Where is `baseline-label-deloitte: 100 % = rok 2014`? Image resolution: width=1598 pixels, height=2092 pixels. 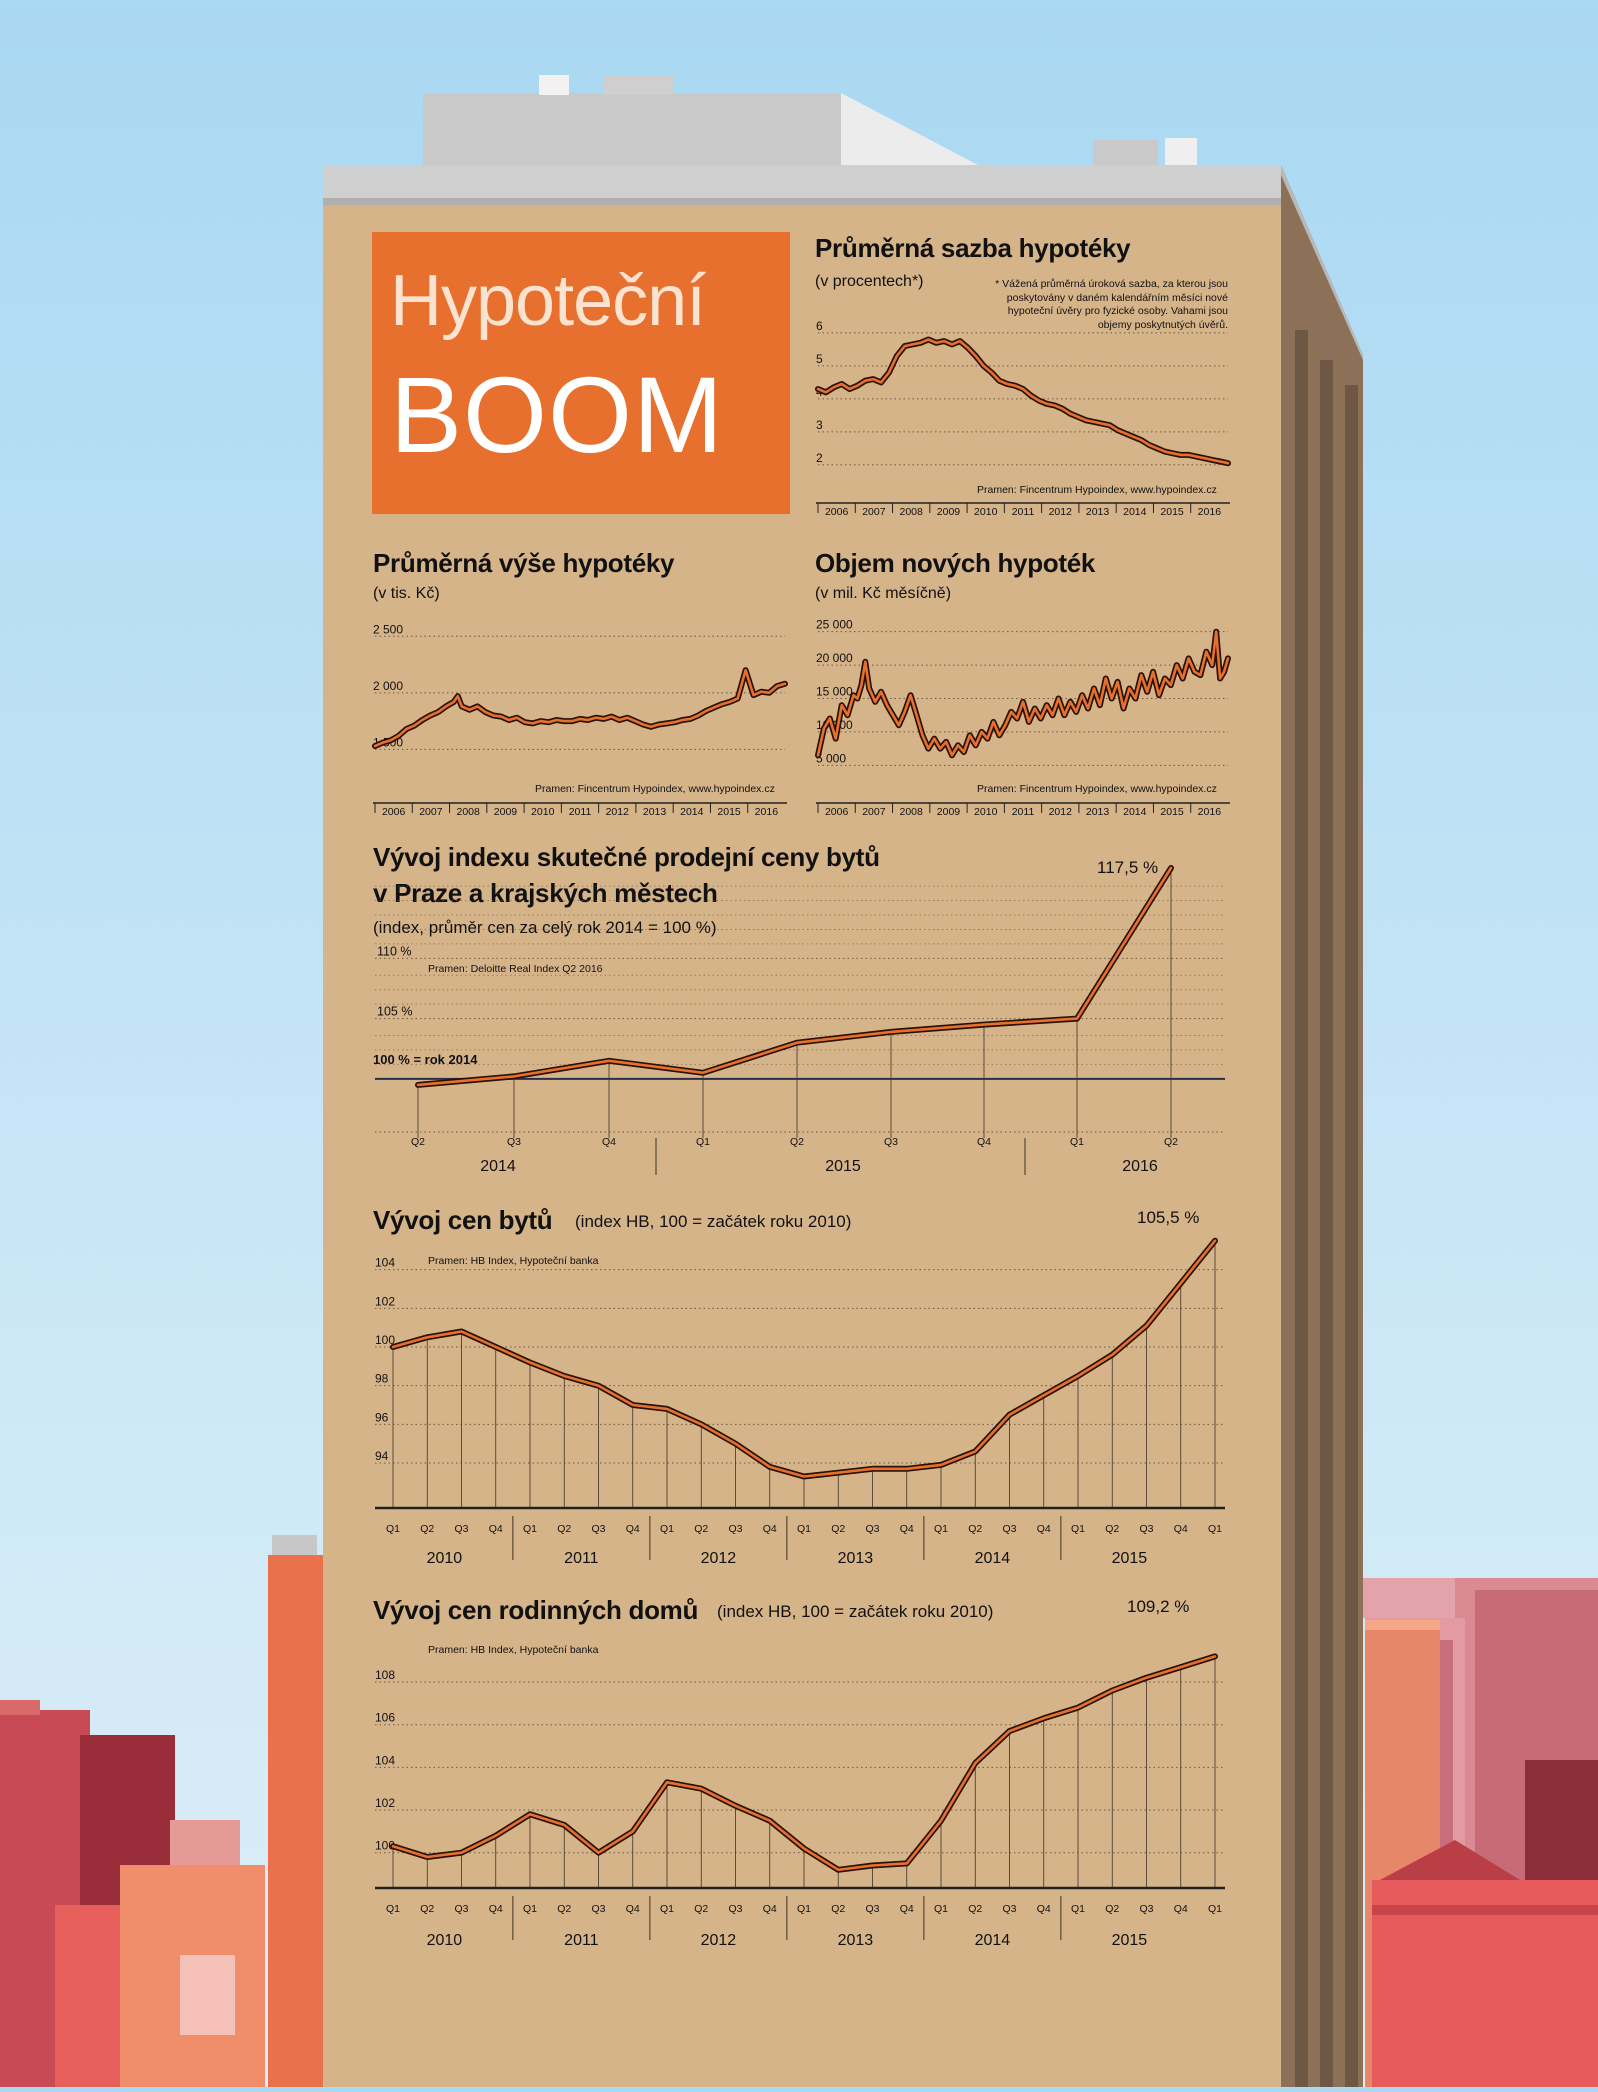
baseline-label-deloitte: 100 % = rok 2014 is located at coordinates (425, 1059).